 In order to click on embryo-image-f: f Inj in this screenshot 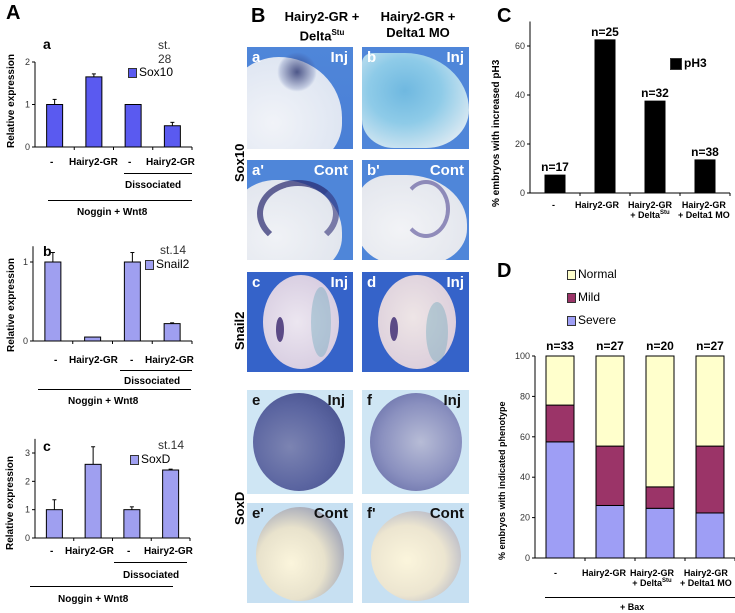, I will do `click(415, 442)`.